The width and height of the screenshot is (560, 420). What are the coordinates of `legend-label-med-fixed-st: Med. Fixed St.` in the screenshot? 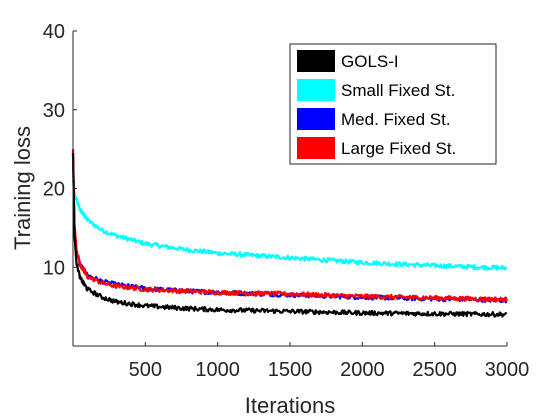 It's located at (396, 119).